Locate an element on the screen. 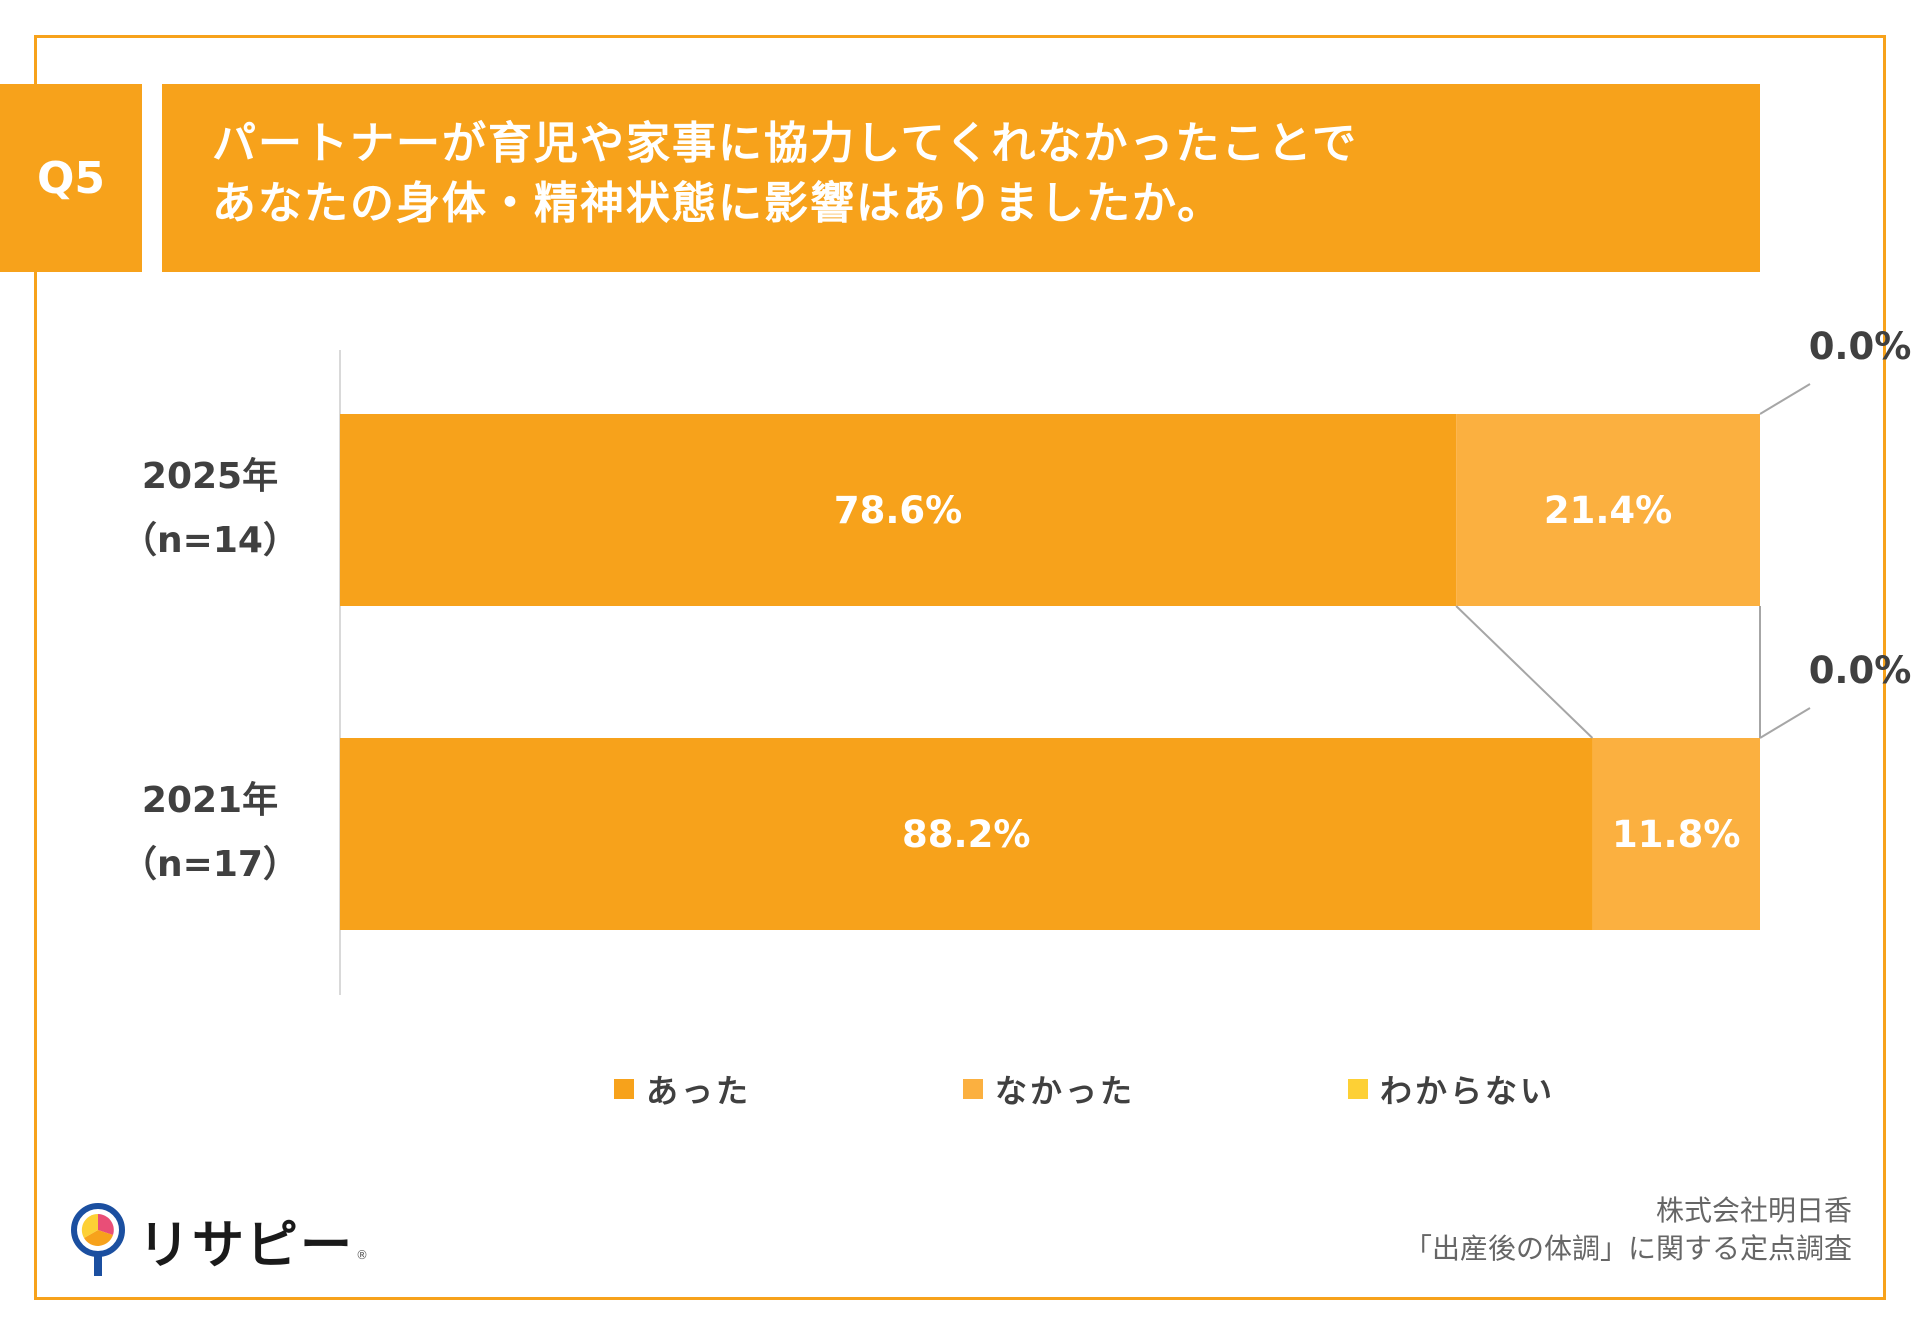 The height and width of the screenshot is (1329, 1920). bar-1-label-2: 21.4% is located at coordinates (1608, 510).